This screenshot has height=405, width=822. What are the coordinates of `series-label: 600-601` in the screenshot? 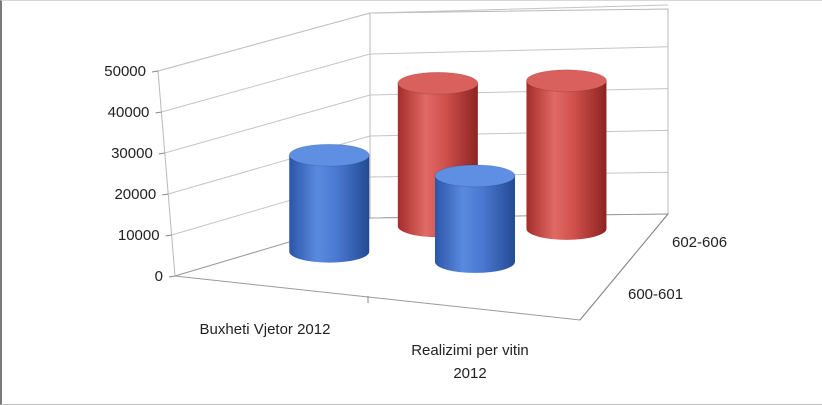 It's located at (655, 294).